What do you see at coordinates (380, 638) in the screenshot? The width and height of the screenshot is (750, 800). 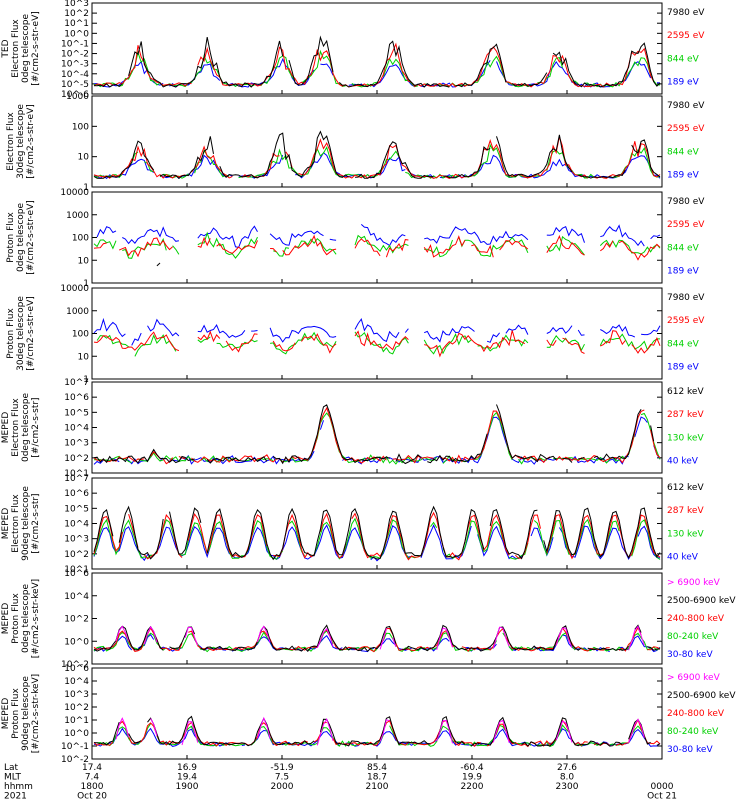 I see `series--6900-kev-trace` at bounding box center [380, 638].